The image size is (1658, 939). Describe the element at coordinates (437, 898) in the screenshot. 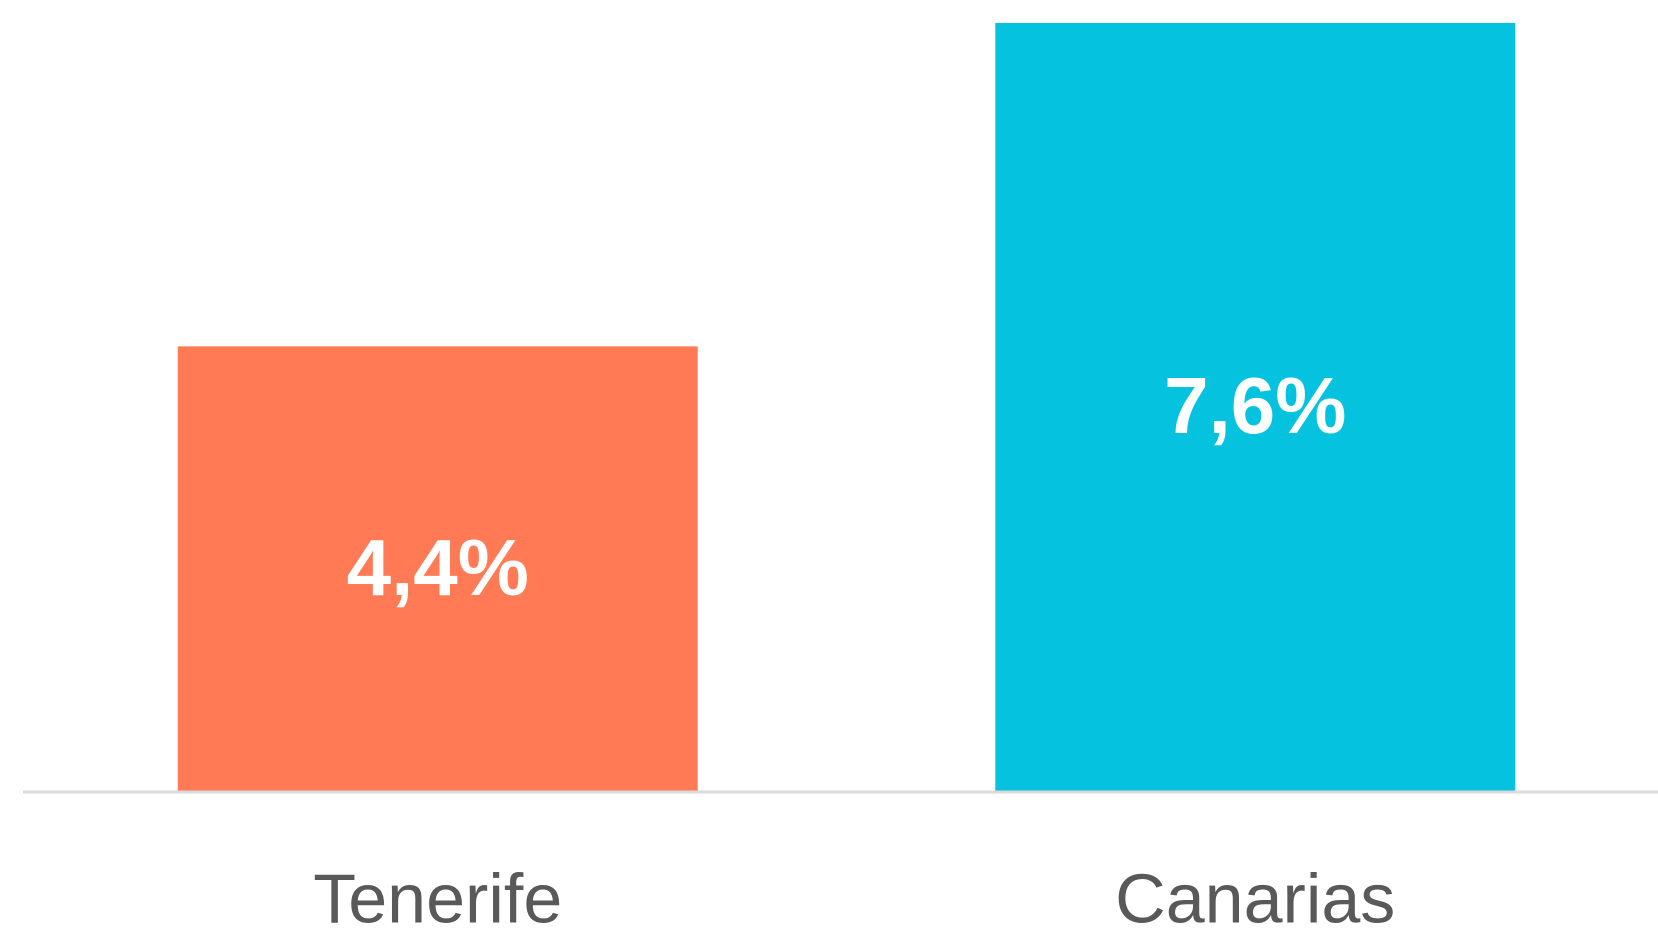

I see `x-tick-label: Tenerife` at that location.